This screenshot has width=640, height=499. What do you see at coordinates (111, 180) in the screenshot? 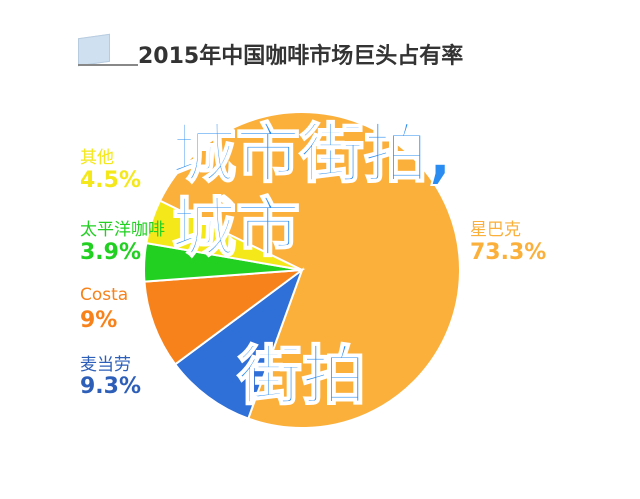
I see `label-other-pct: 4.5%` at bounding box center [111, 180].